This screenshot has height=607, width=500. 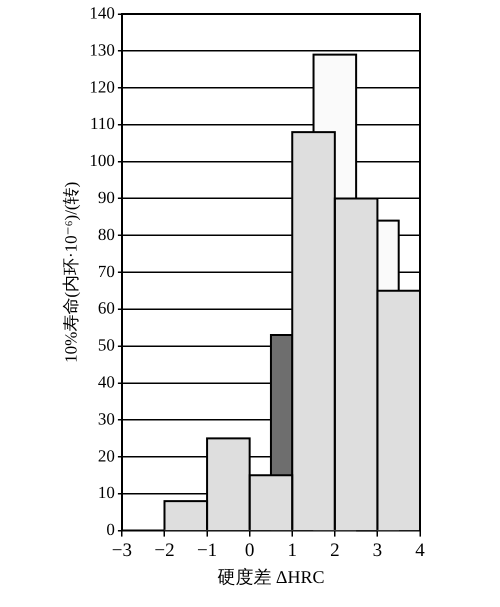 What do you see at coordinates (270, 576) in the screenshot?
I see `x-axis-title: 硬度差 ΔHRC` at bounding box center [270, 576].